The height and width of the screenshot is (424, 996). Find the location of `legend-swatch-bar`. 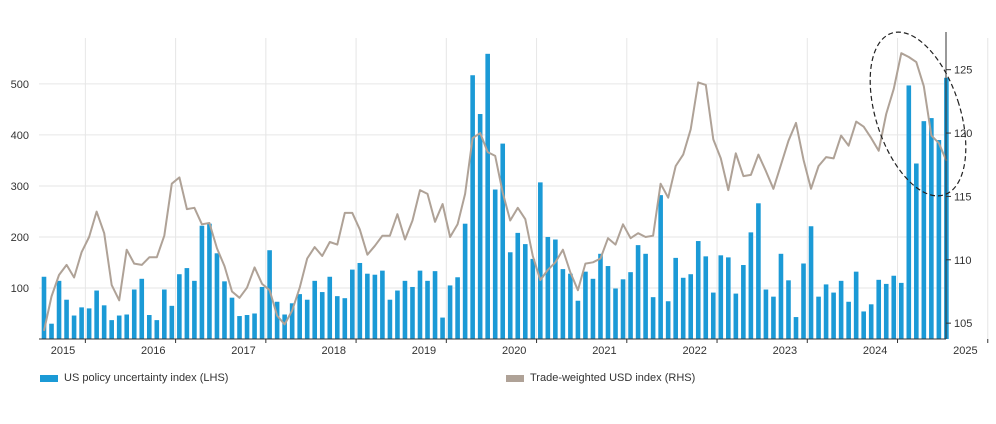

legend-swatch-bar is located at coordinates (49, 378).